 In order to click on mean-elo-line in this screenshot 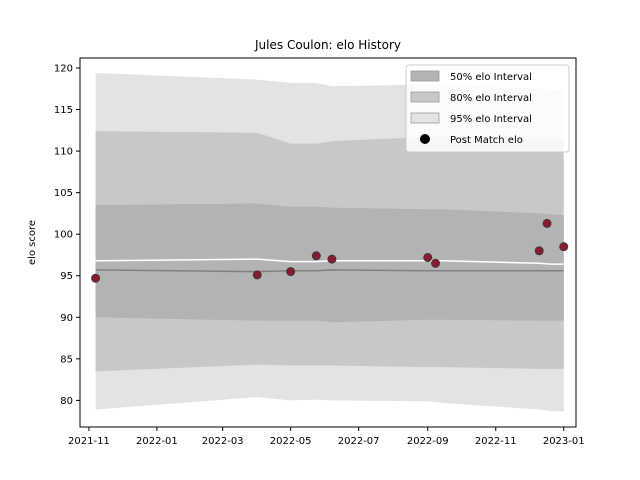, I will do `click(329, 271)`.